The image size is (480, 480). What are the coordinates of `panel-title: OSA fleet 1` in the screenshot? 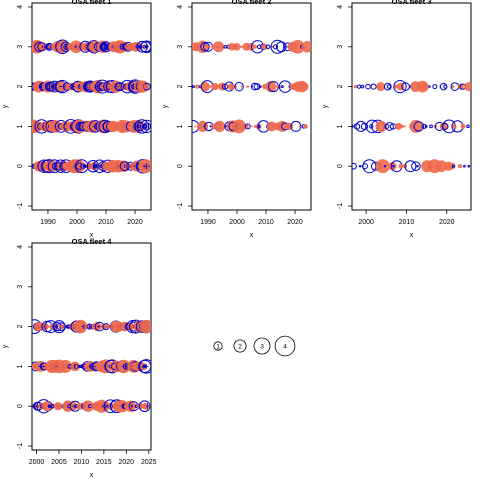 It's located at (92, 3).